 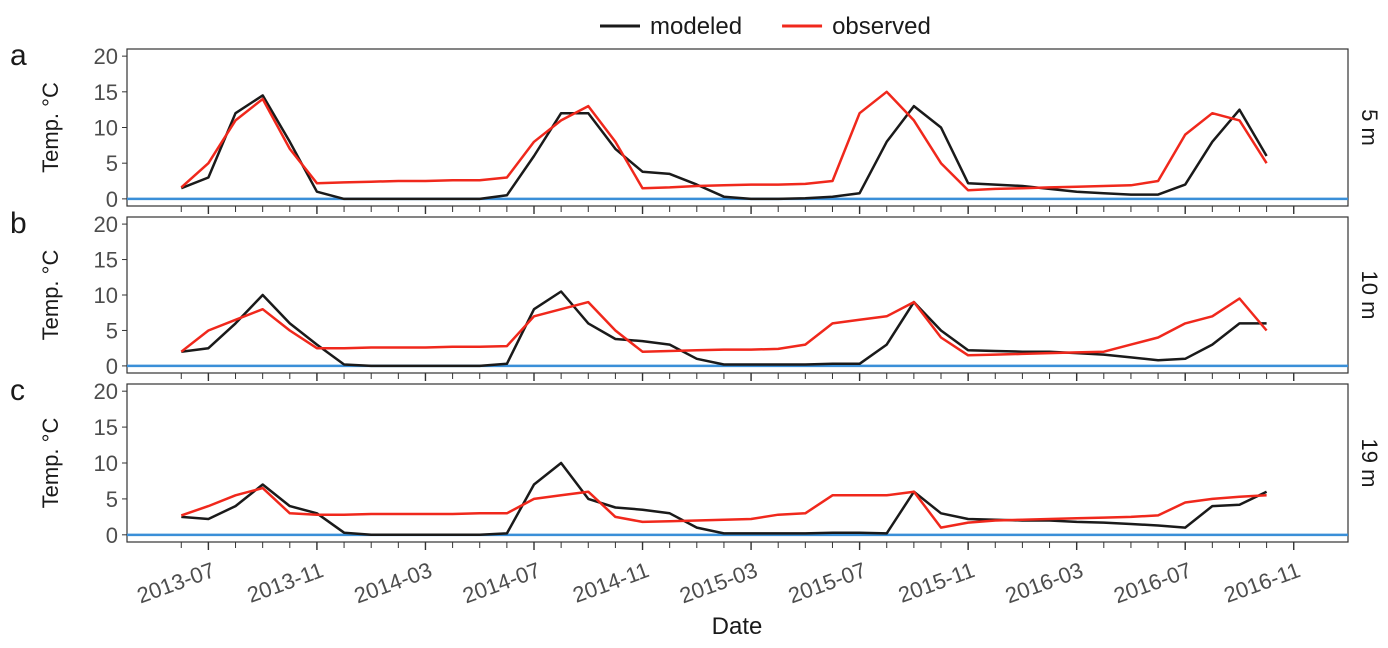 I want to click on strip-label: 19 m, so click(x=1369, y=463).